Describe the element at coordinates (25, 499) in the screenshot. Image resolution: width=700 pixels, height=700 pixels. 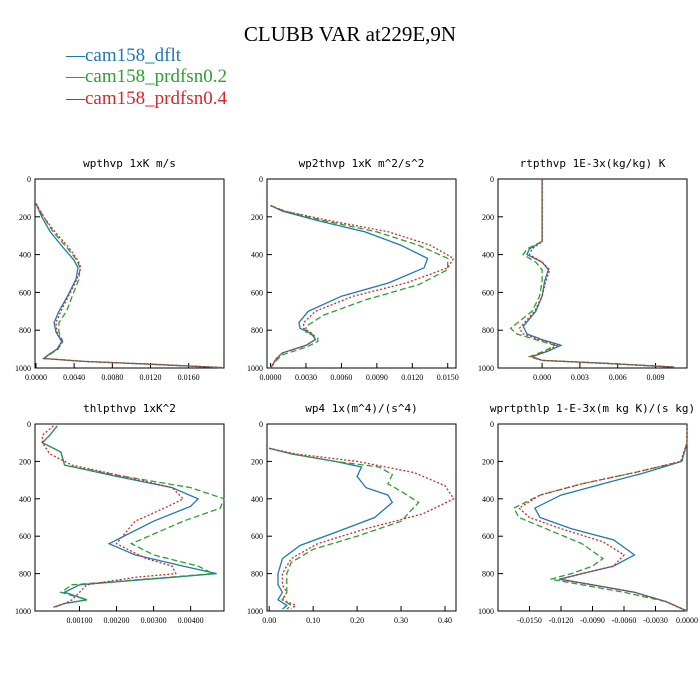
I see `ytick-label-3-2: 400` at that location.